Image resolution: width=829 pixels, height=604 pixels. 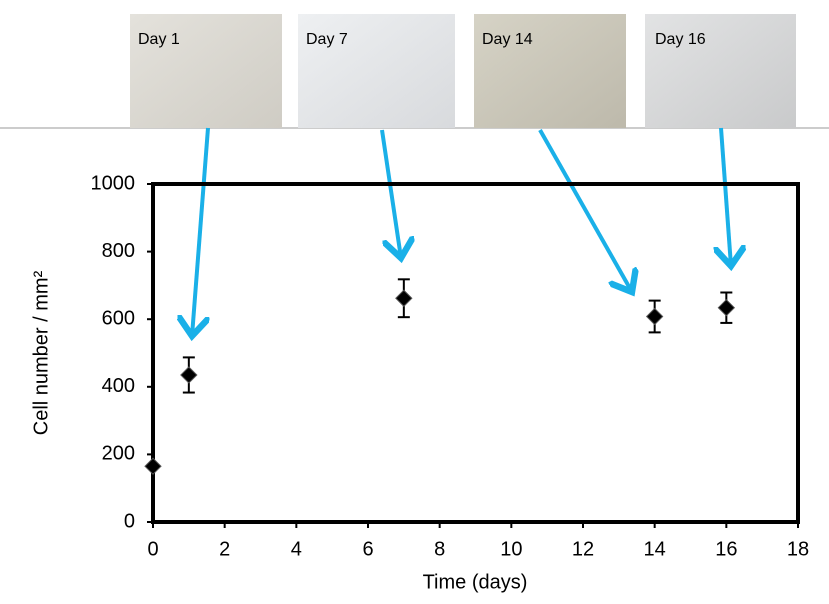 I want to click on panel-label: Day 7, so click(x=327, y=39).